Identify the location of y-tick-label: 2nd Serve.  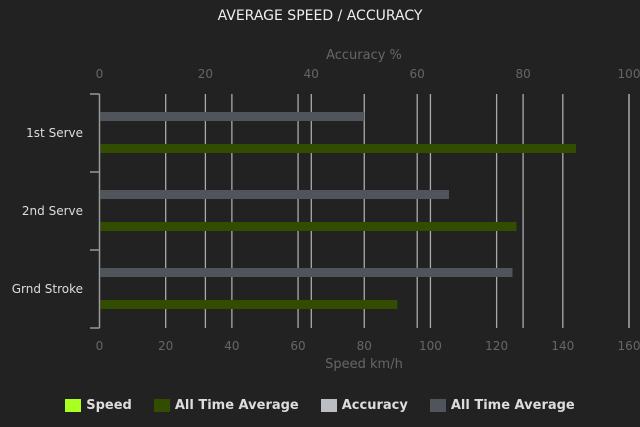
(52, 211).